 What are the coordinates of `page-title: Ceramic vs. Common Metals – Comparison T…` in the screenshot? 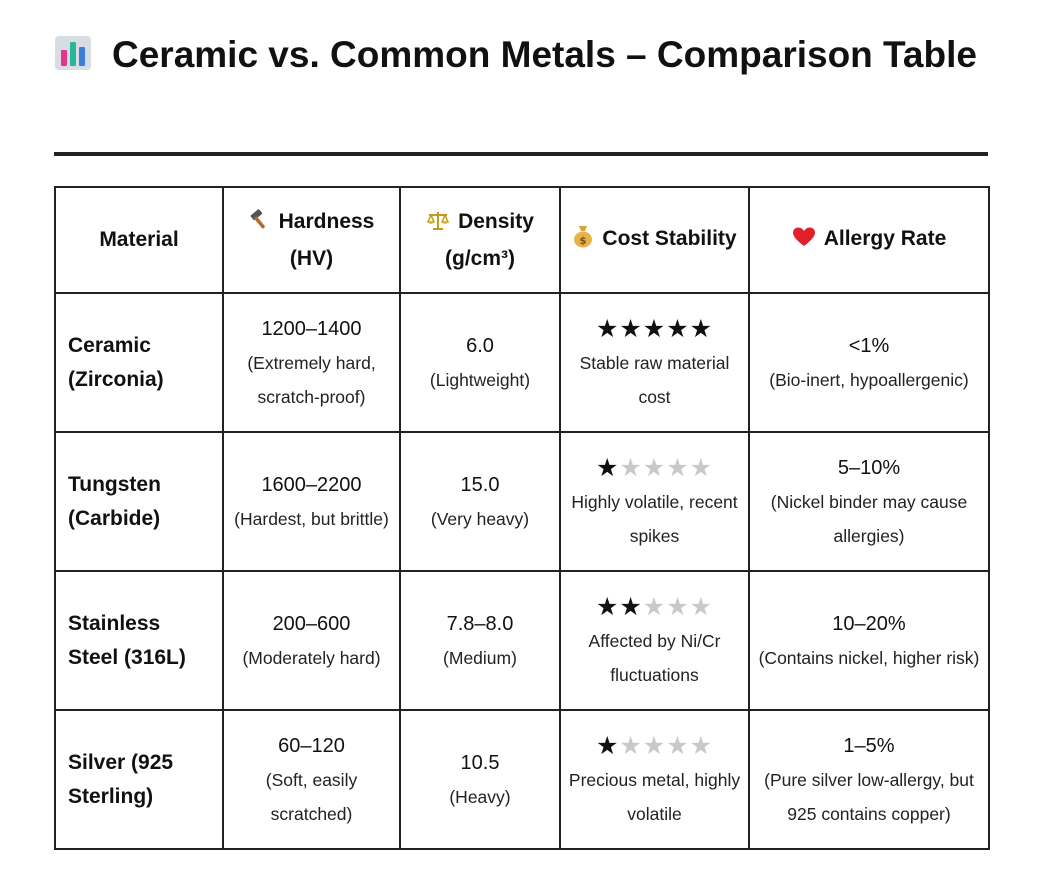 It's located at (524, 54).